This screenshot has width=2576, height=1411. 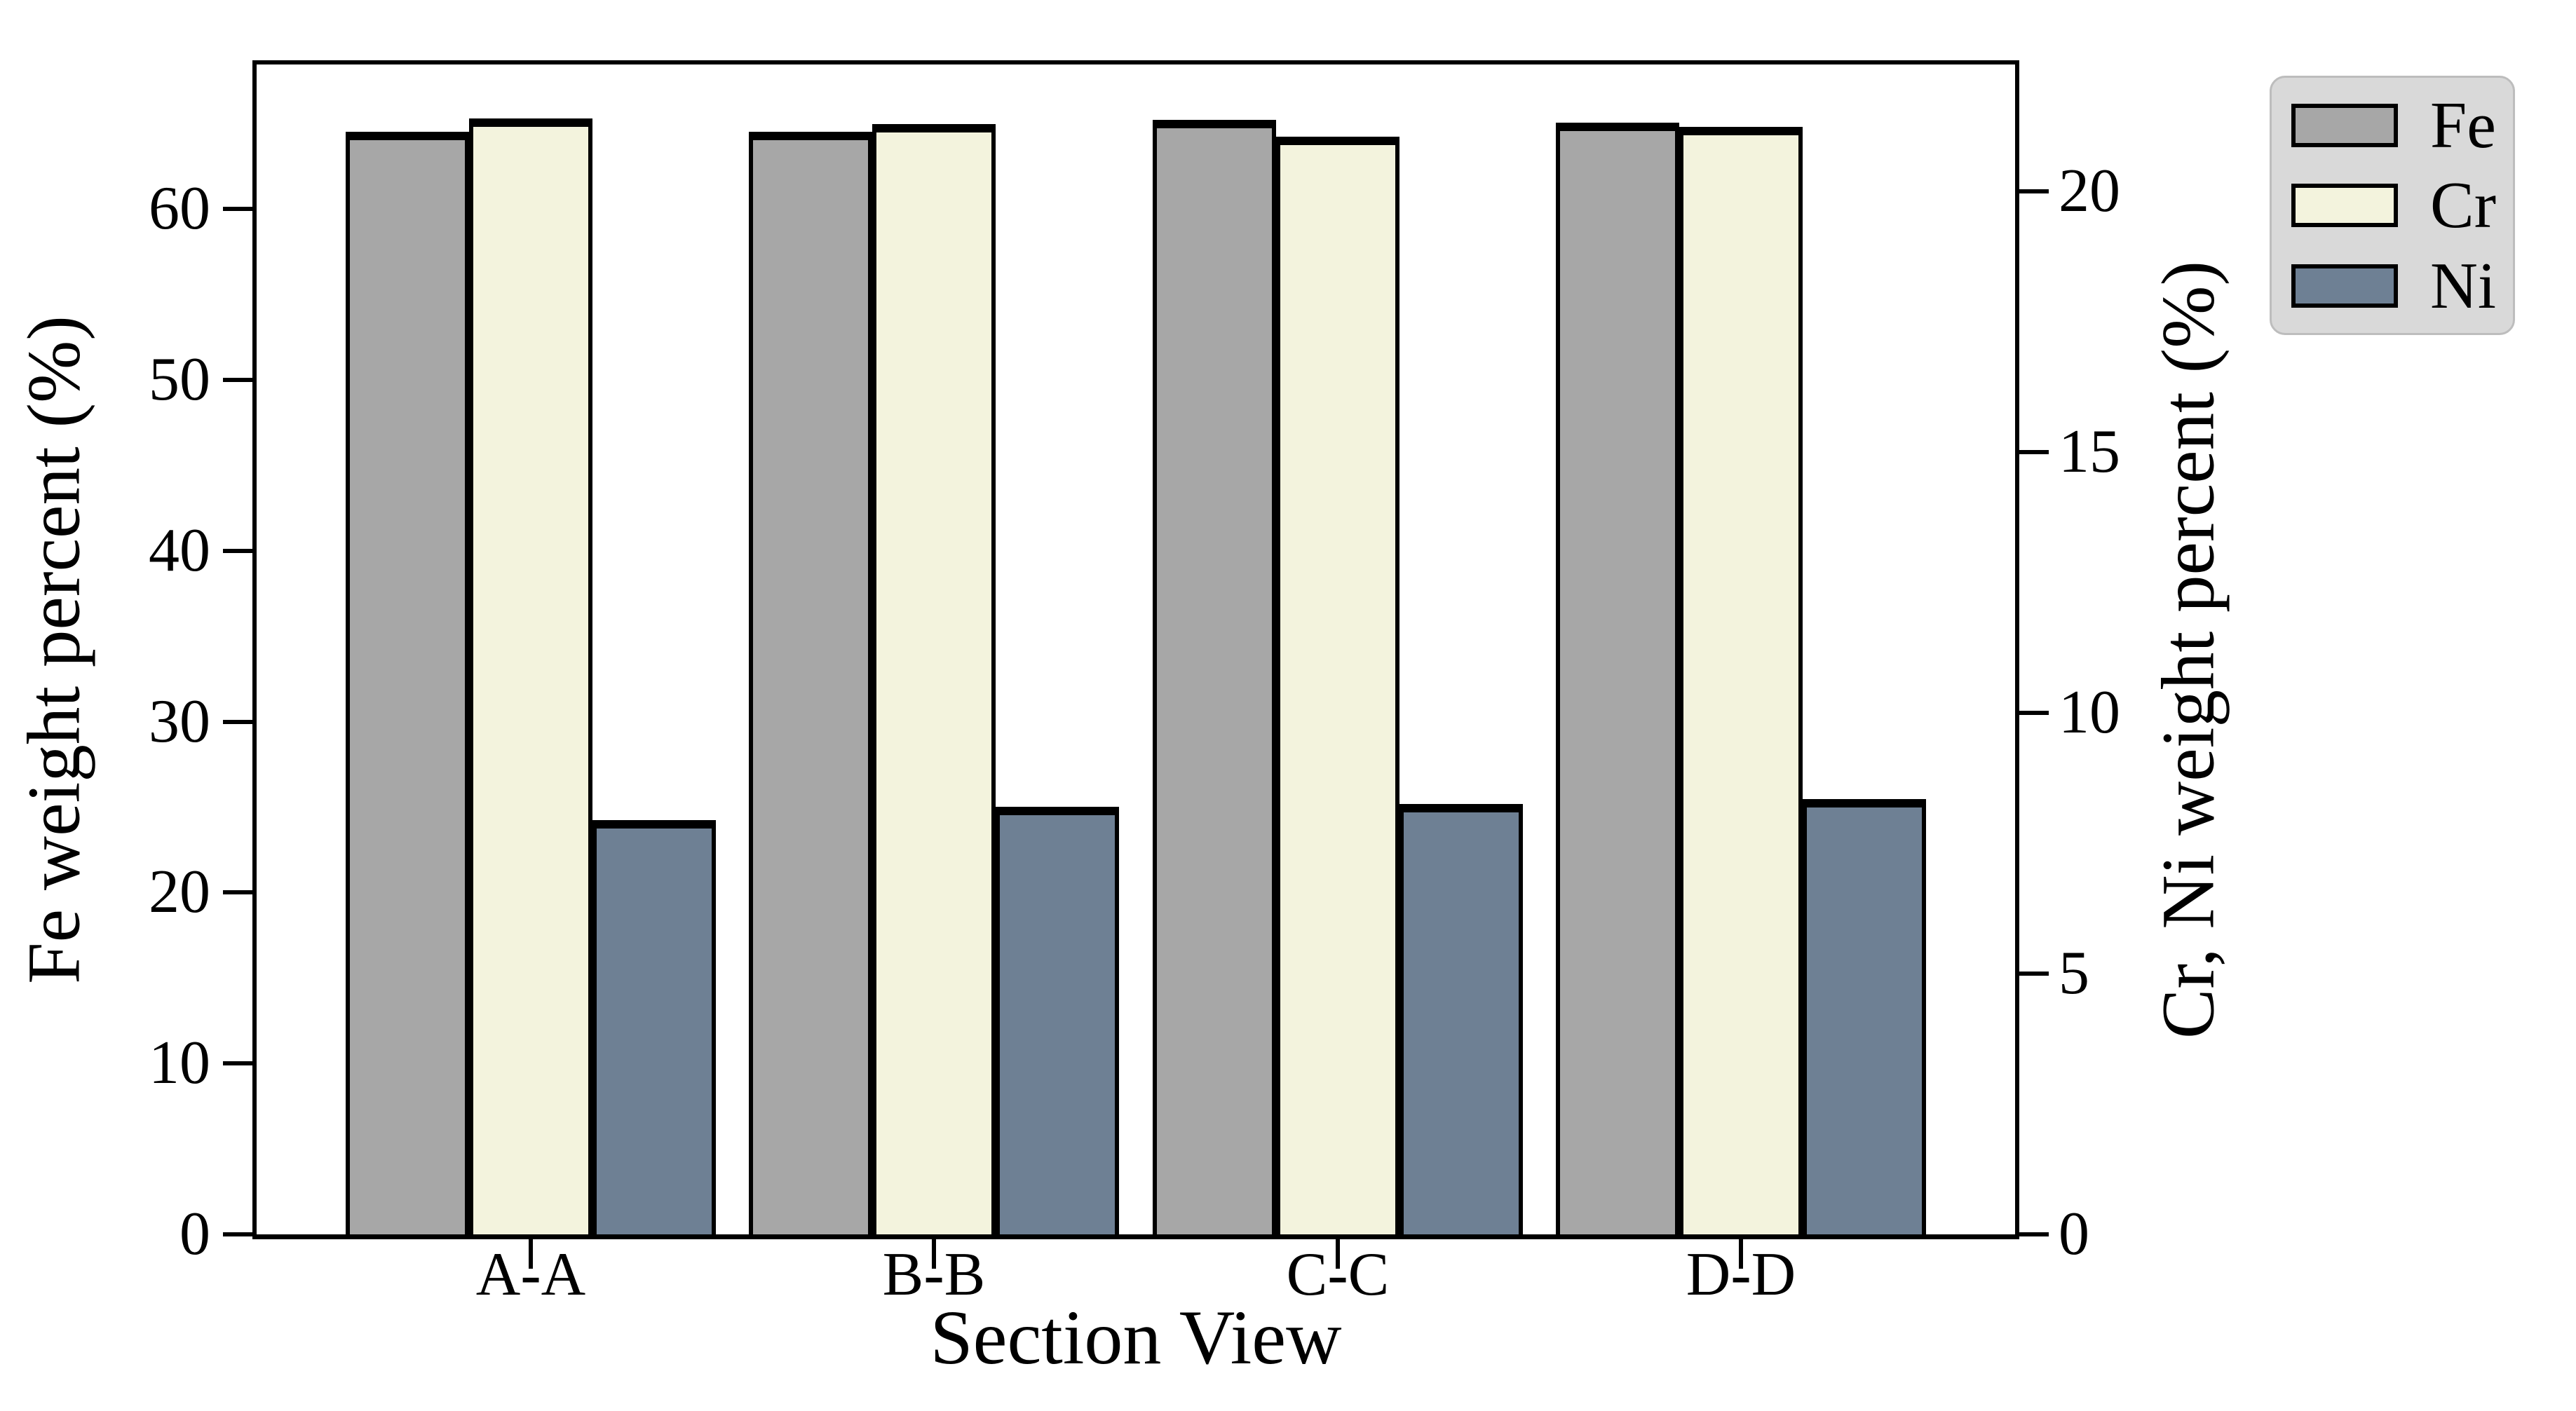 What do you see at coordinates (2402, 205) in the screenshot?
I see `legend-item-cr: Cr` at bounding box center [2402, 205].